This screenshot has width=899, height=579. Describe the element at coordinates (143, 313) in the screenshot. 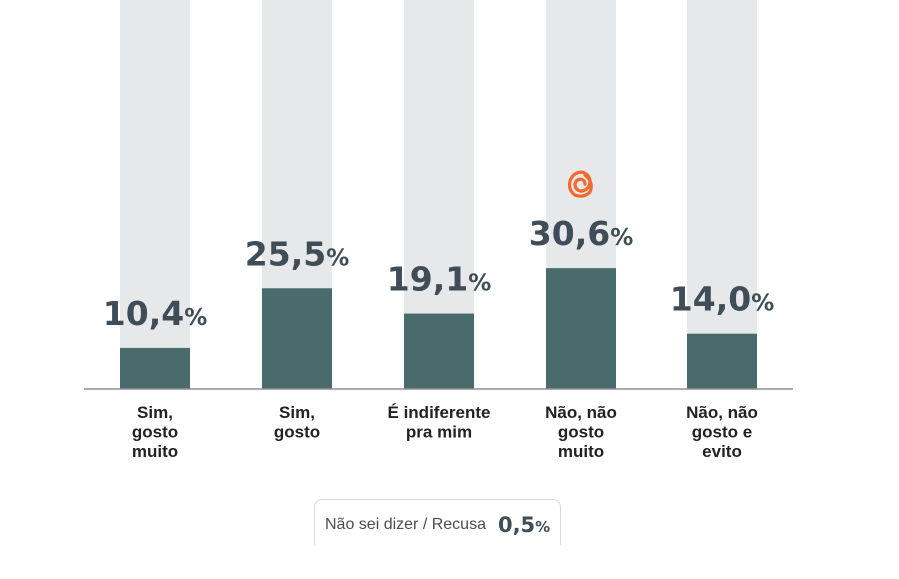

I see `data-label-number: 10,4` at that location.